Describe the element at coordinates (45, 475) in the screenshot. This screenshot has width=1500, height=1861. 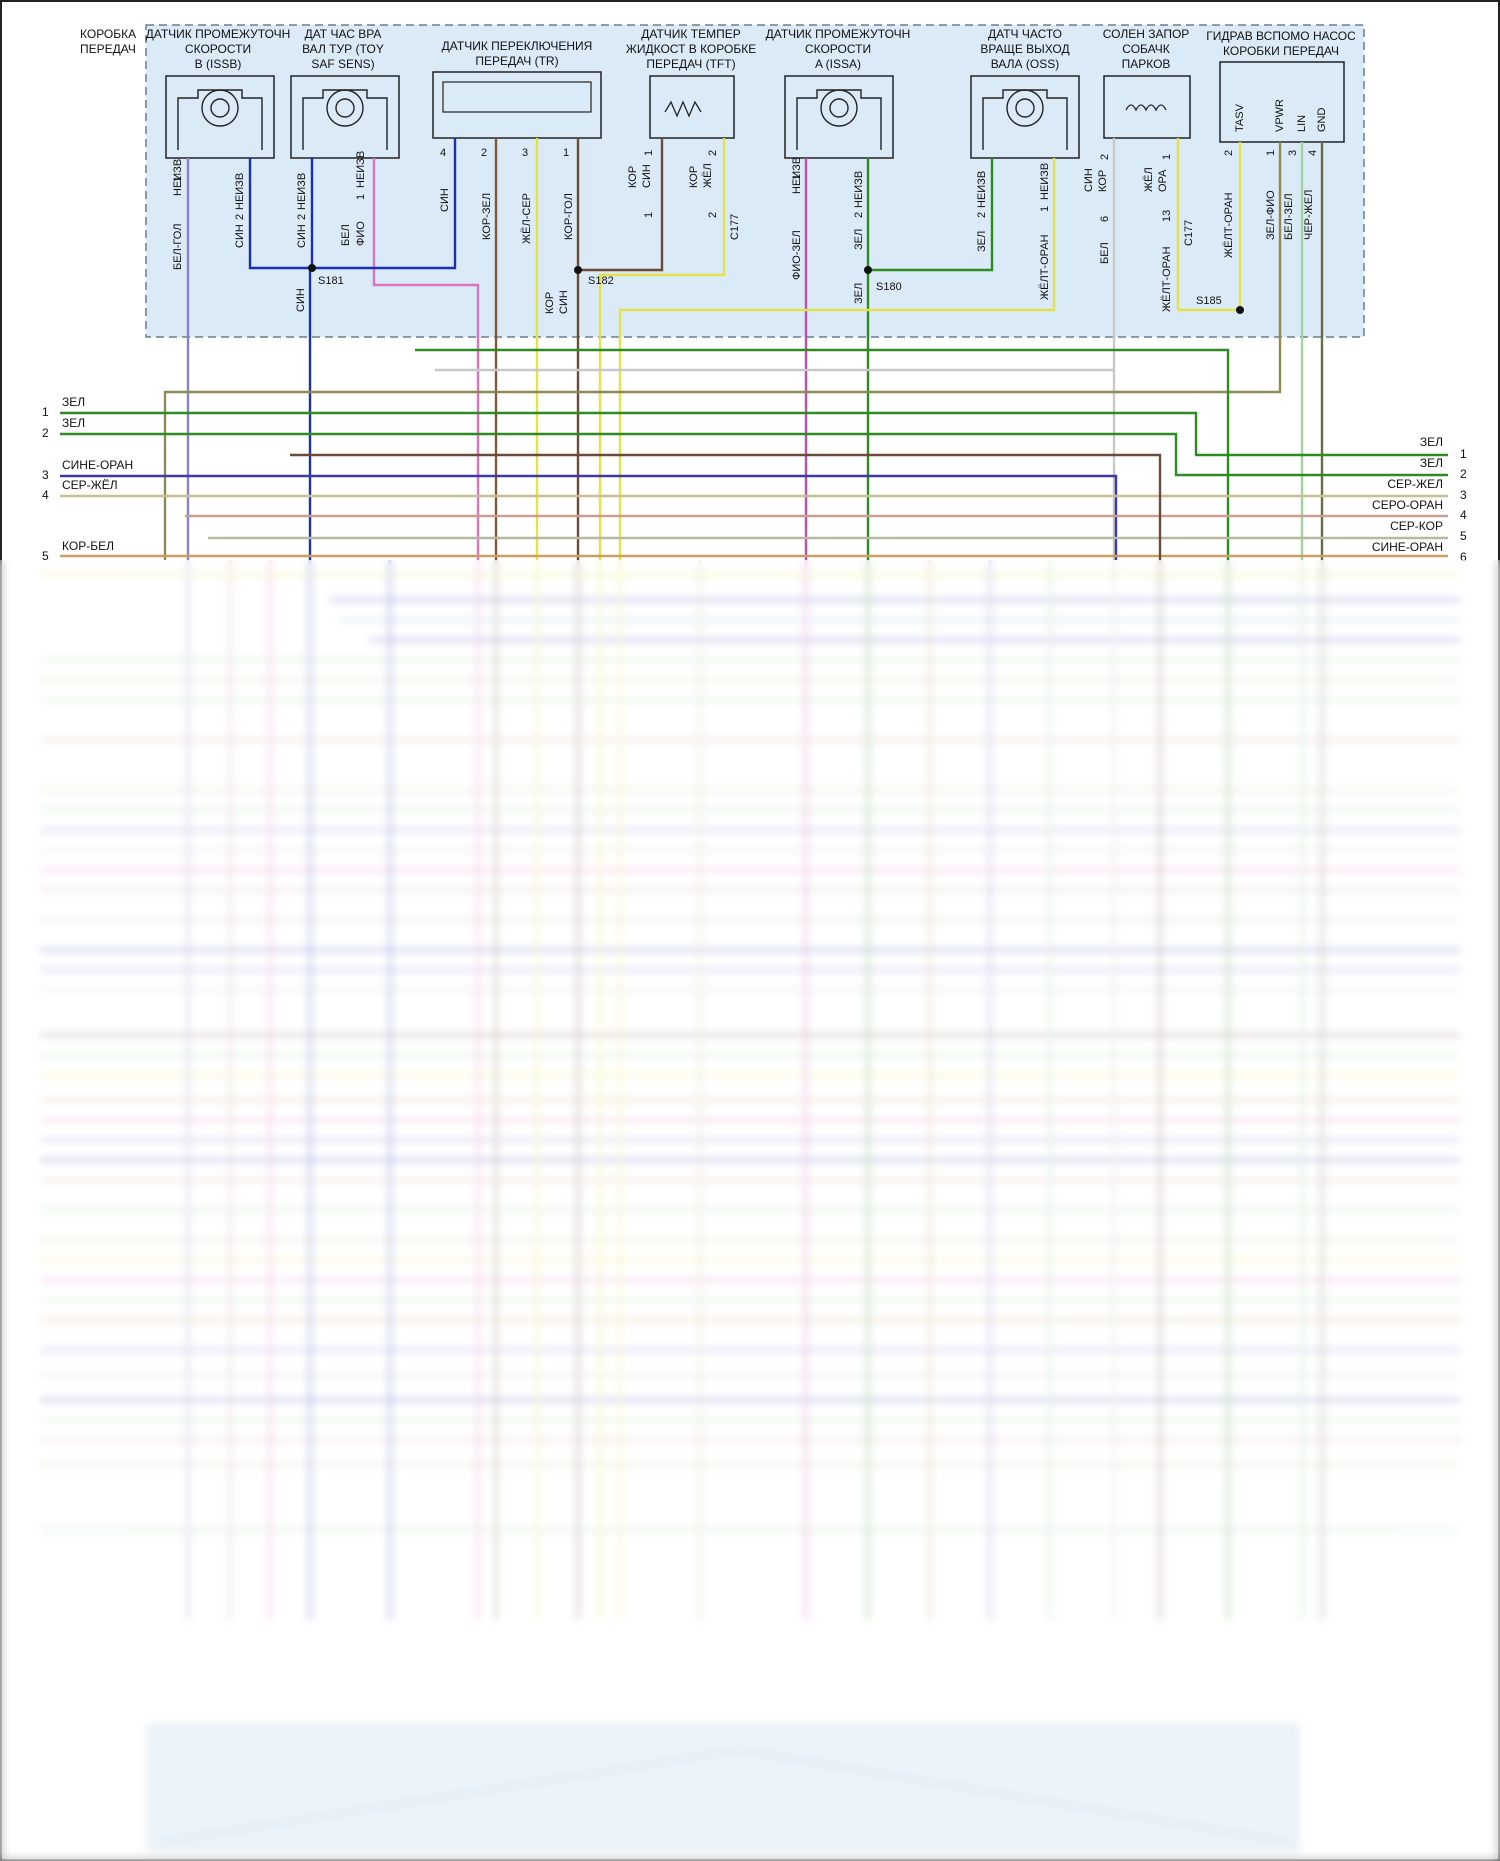
I see `left-wire-num: 3` at that location.